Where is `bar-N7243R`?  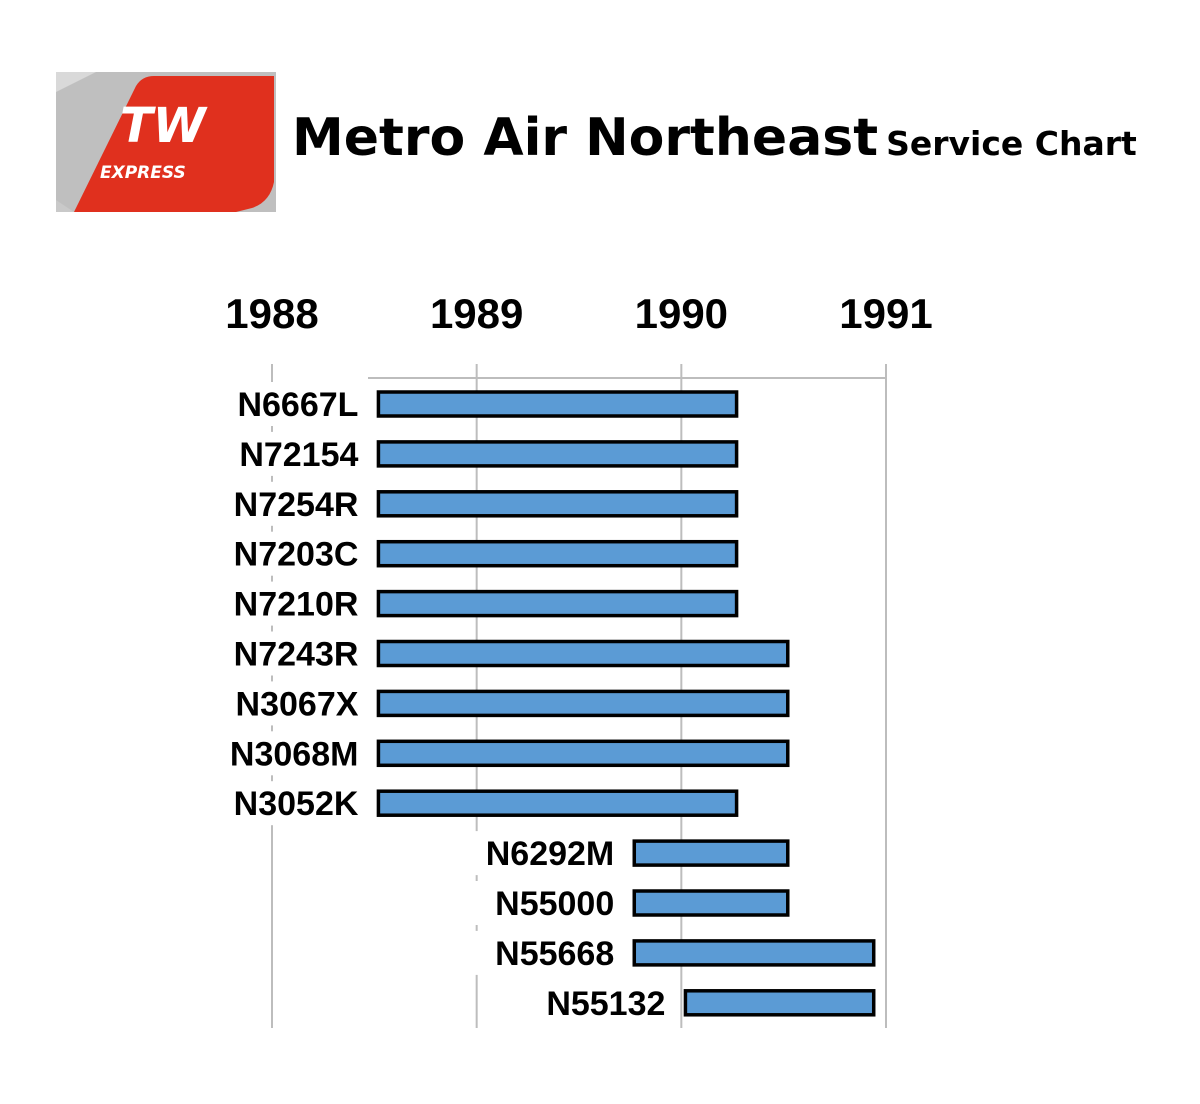
bar-N7243R is located at coordinates (583, 653).